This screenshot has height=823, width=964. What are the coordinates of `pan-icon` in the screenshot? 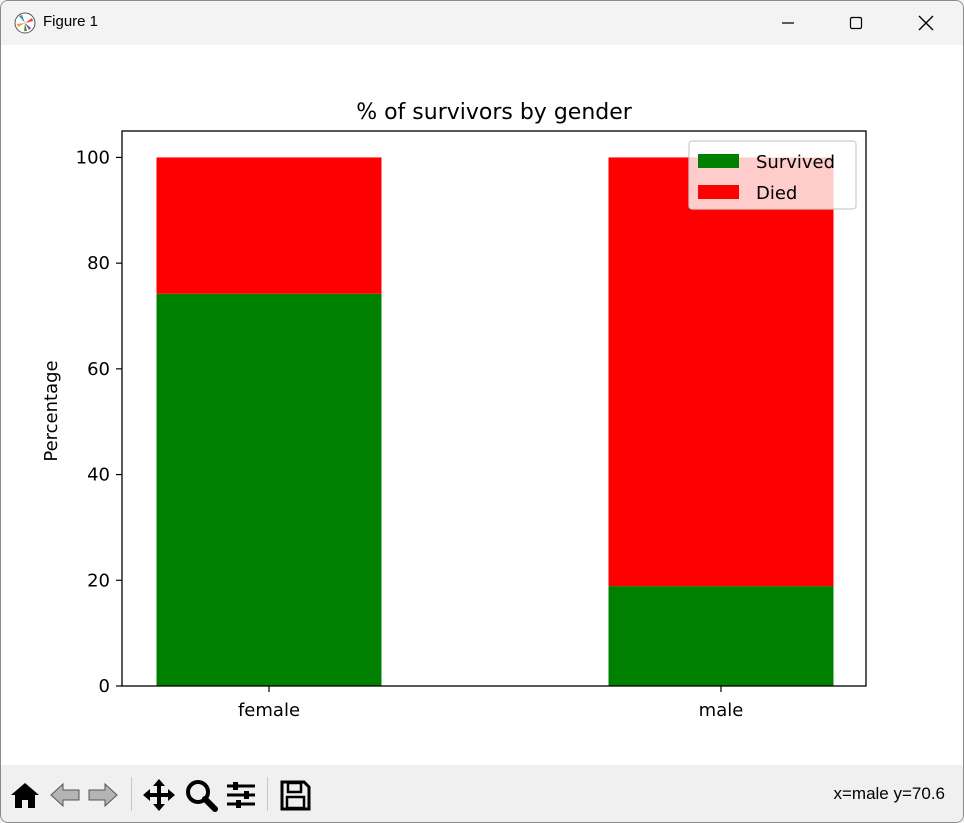 It's located at (159, 795).